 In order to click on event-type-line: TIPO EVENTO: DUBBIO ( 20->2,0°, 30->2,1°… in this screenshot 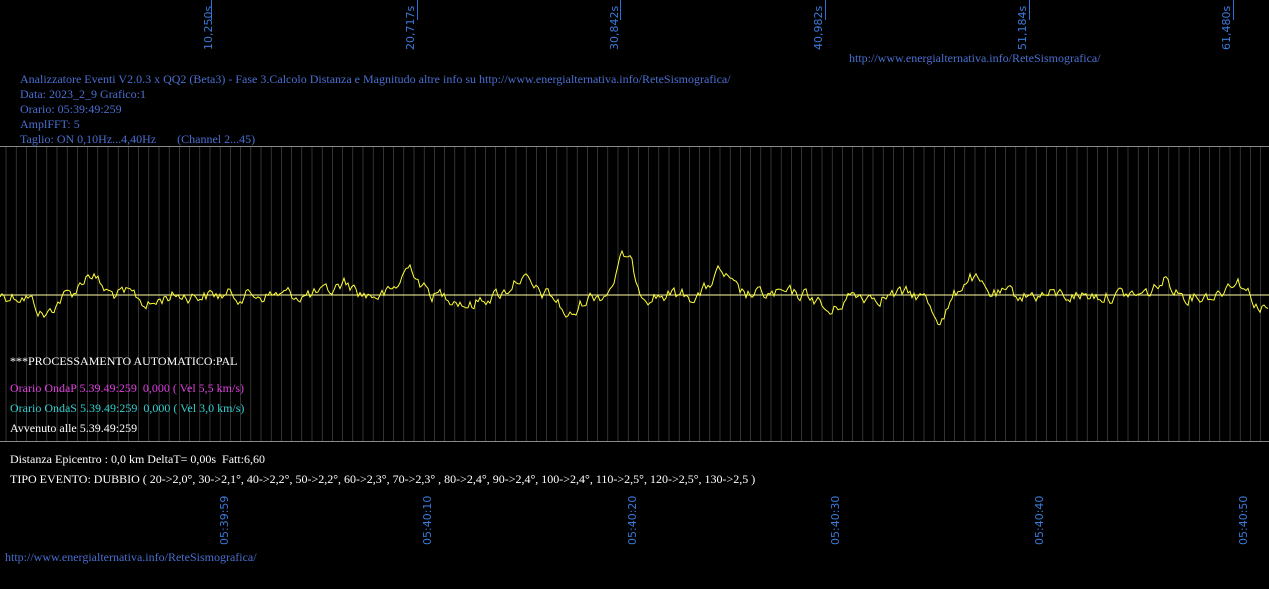, I will do `click(383, 479)`.